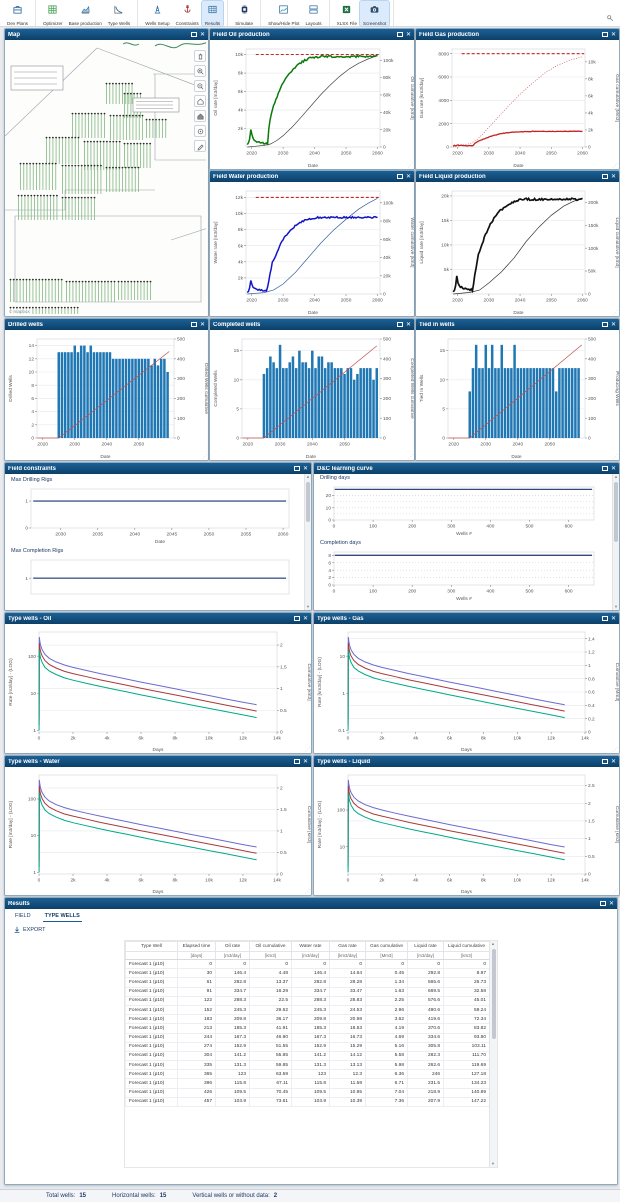 The height and width of the screenshot is (1202, 620). I want to click on table-scrollbar: ▲ ▼, so click(493, 1054).